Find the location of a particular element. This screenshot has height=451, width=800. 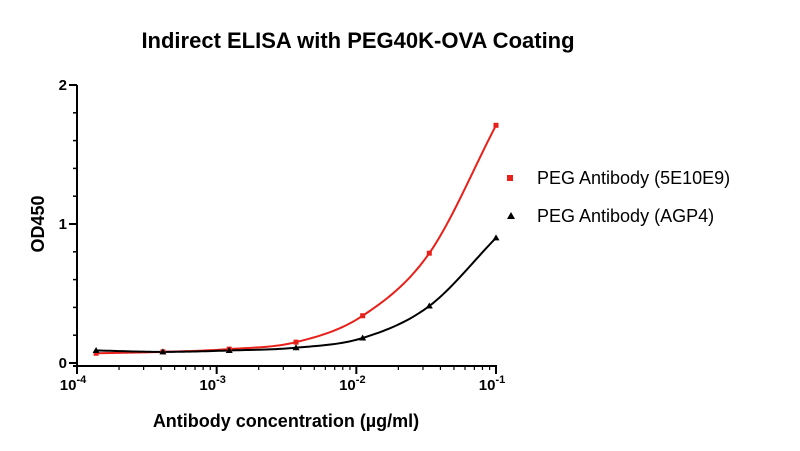

y-tick-label: 0 is located at coordinates (63, 363).